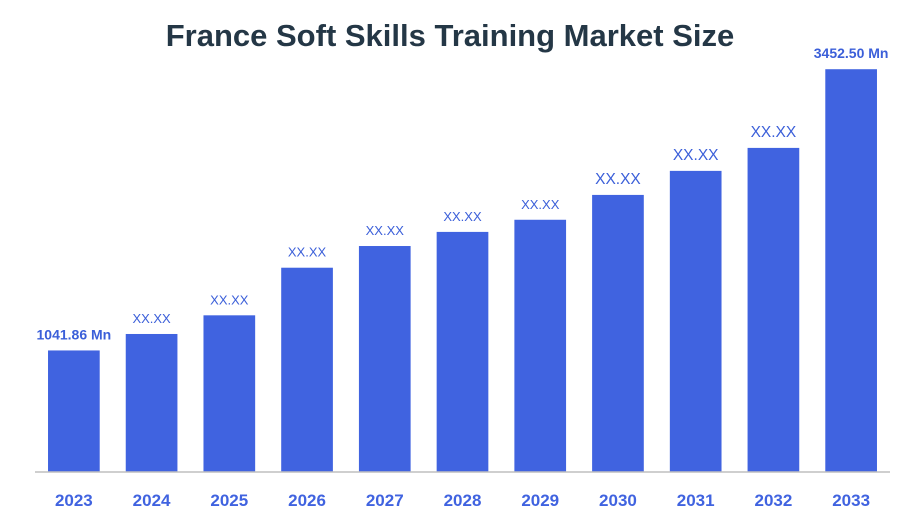 The width and height of the screenshot is (900, 525). I want to click on x-tick-label-2029: 2029, so click(540, 500).